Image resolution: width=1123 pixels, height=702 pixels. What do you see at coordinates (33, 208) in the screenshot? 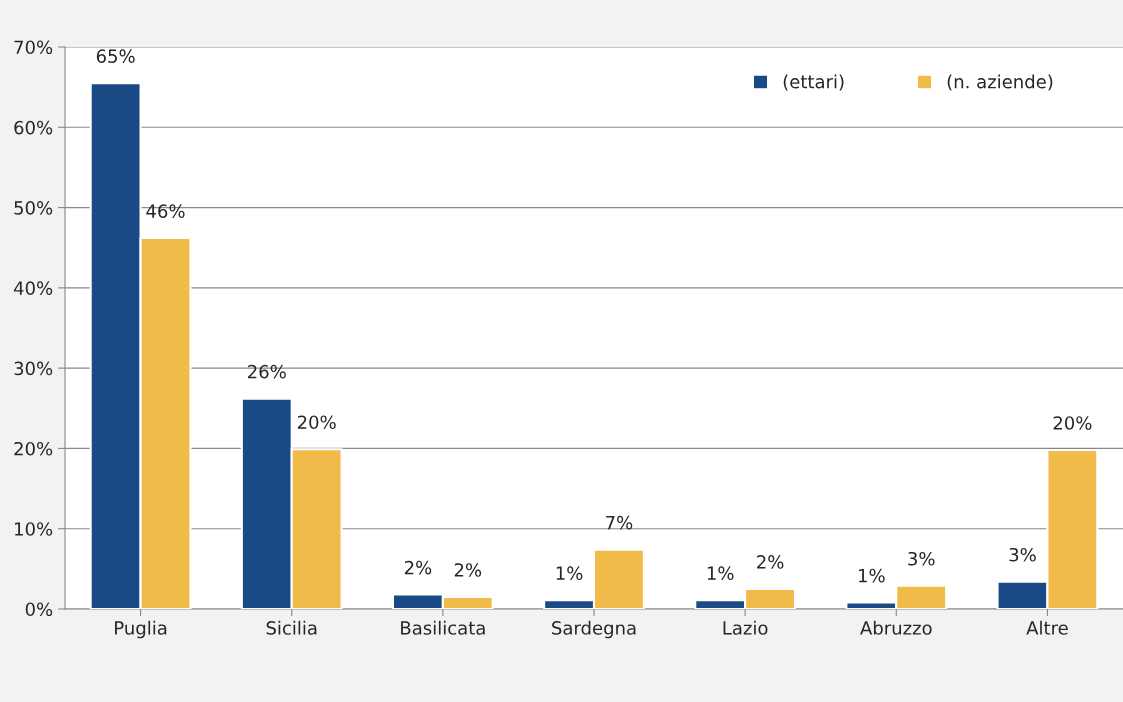
I see `y-tick-label: 50%` at bounding box center [33, 208].